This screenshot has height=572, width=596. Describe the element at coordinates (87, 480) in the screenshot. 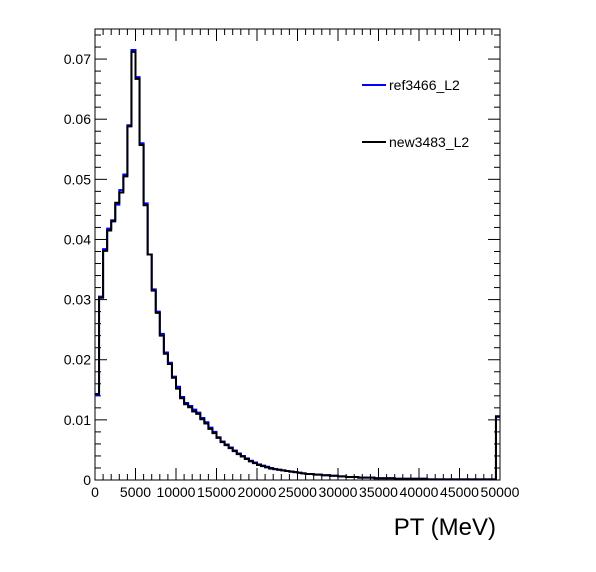

I see `y-tick-label: 0` at that location.